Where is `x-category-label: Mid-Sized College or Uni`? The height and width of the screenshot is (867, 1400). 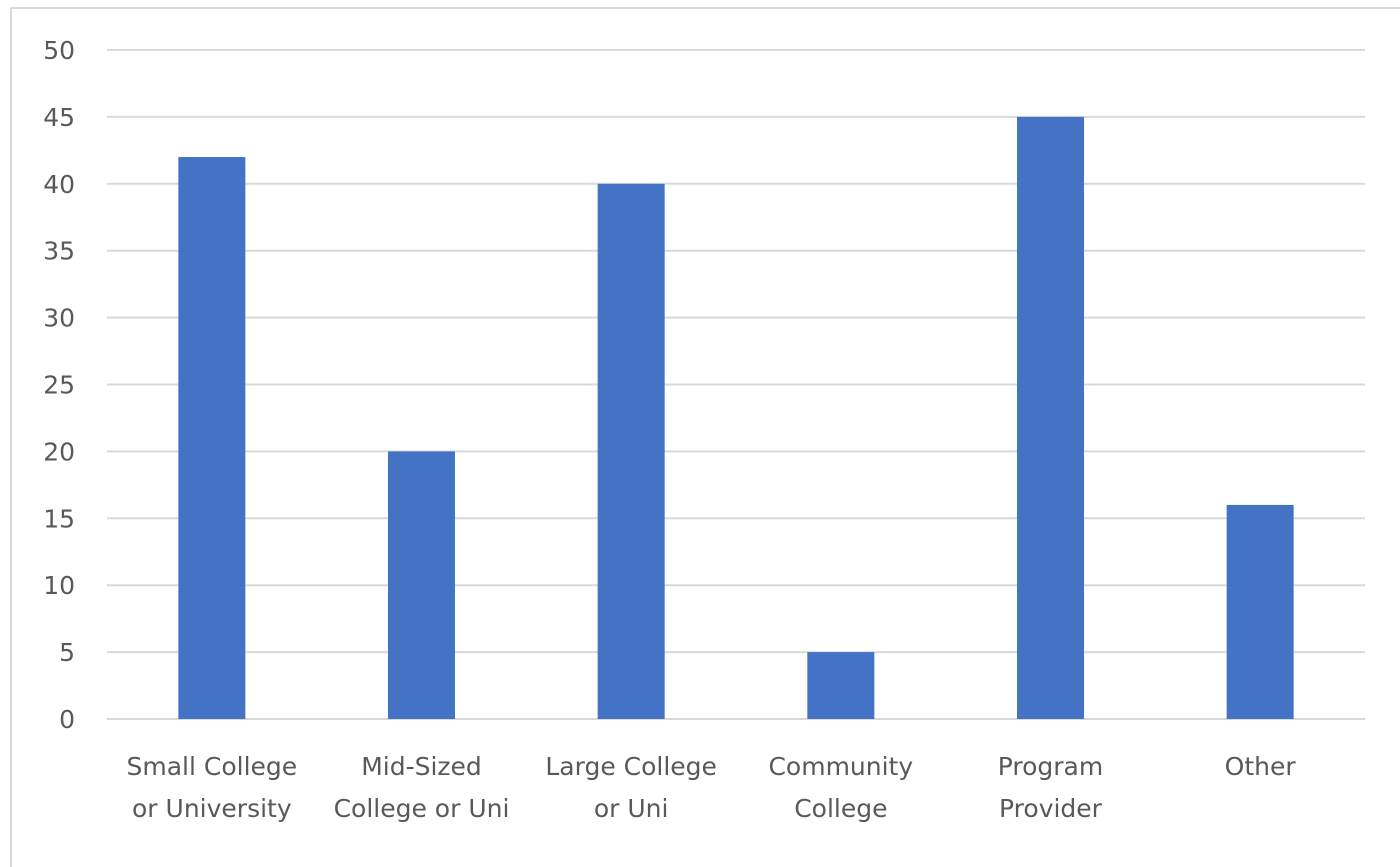 x-category-label: Mid-Sized College or Uni is located at coordinates (422, 787).